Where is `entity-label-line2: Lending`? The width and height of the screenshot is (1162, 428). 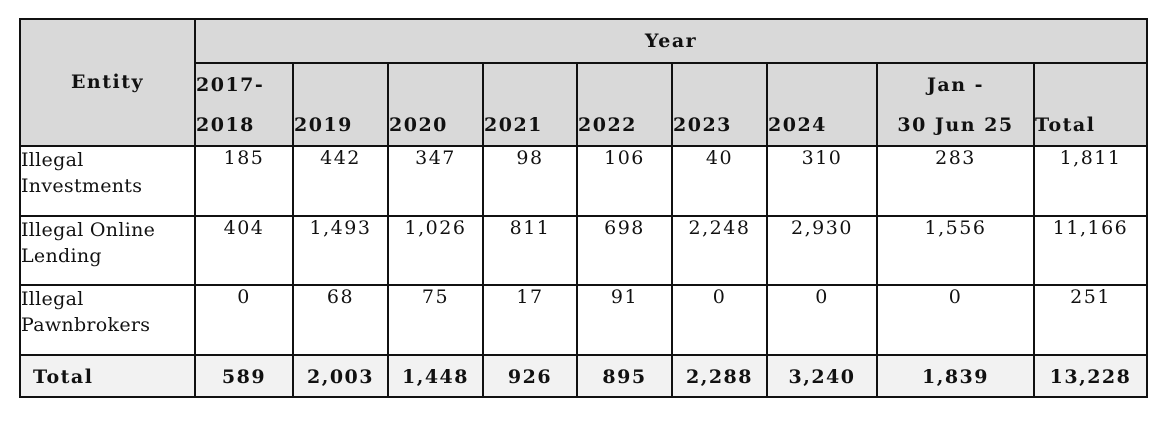
entity-label-line2: Lending is located at coordinates (61, 255).